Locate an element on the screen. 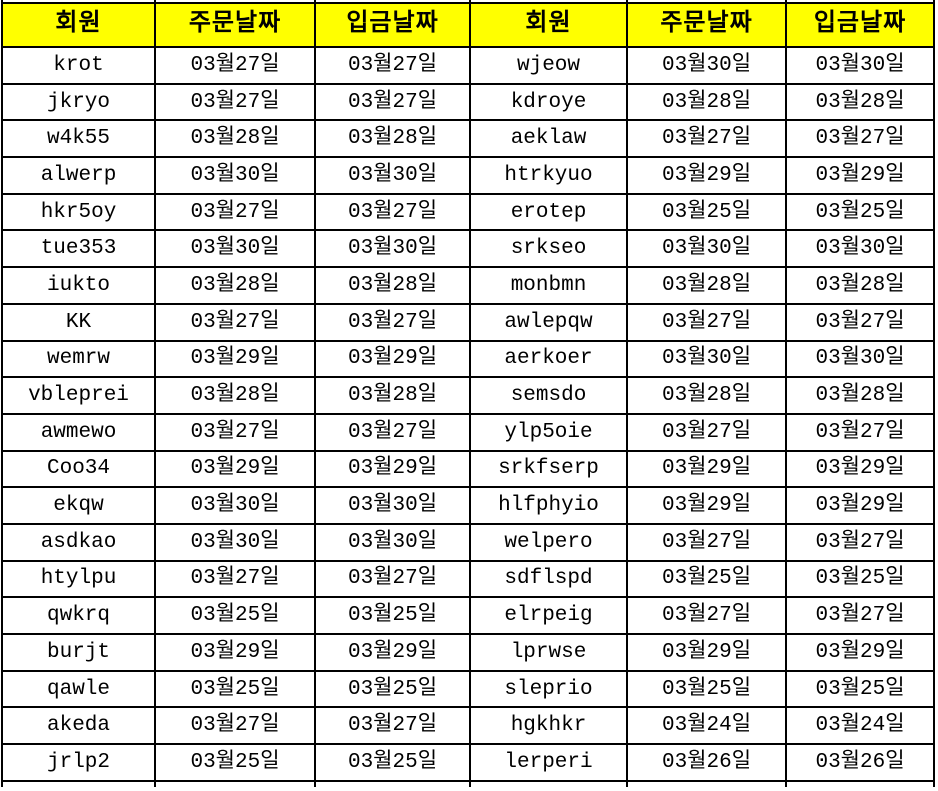 Image resolution: width=938 pixels, height=791 pixels. member-cell: krot is located at coordinates (78, 65).